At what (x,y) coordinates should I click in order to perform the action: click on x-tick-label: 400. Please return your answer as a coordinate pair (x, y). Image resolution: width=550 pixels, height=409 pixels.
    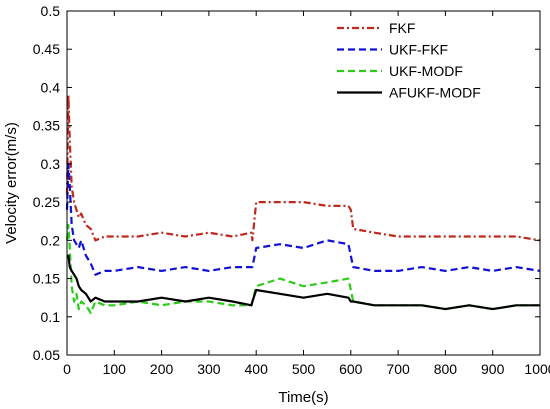
    Looking at the image, I should click on (257, 369).